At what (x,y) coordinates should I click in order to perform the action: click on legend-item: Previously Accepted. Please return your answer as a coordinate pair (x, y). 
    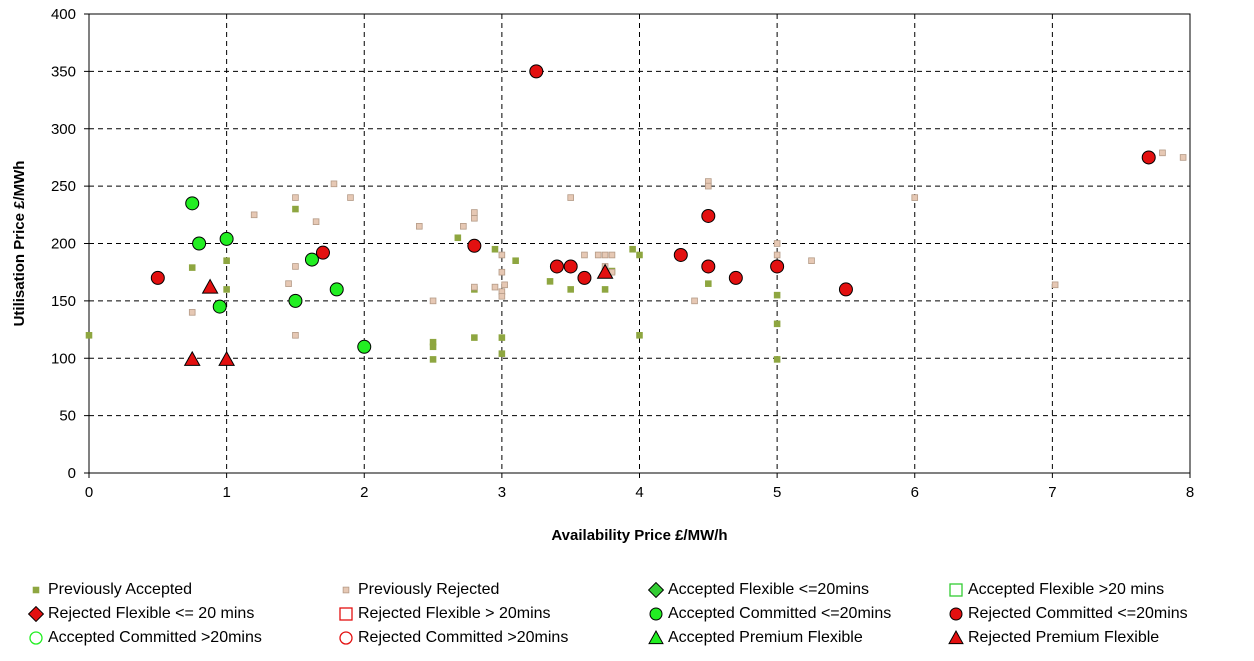
    Looking at the image, I should click on (183, 590).